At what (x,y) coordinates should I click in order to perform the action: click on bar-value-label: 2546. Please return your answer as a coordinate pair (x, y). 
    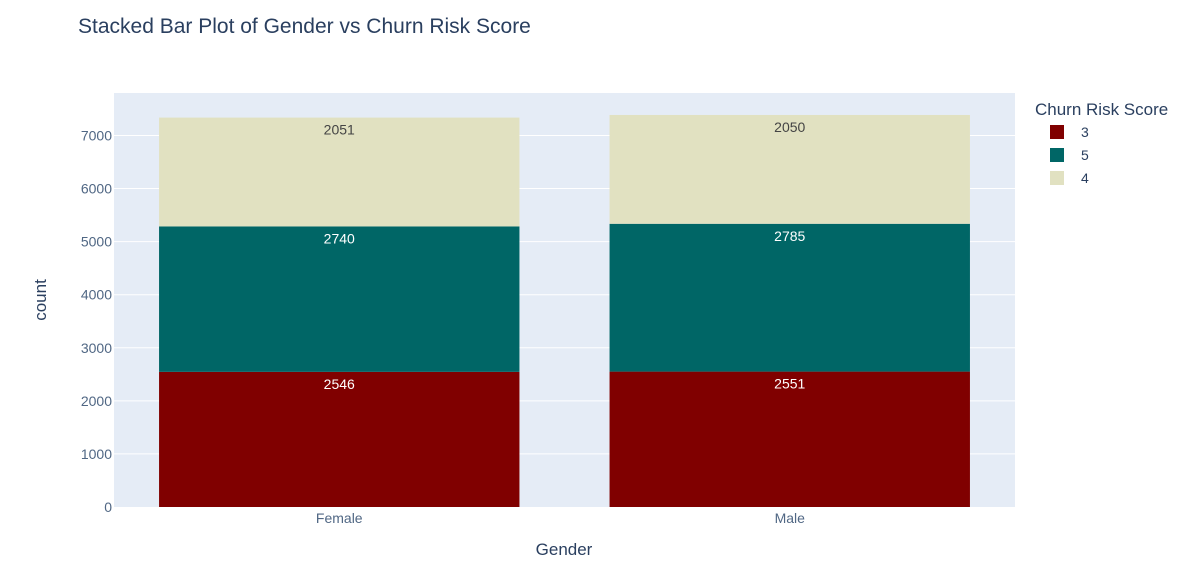
    Looking at the image, I should click on (339, 384).